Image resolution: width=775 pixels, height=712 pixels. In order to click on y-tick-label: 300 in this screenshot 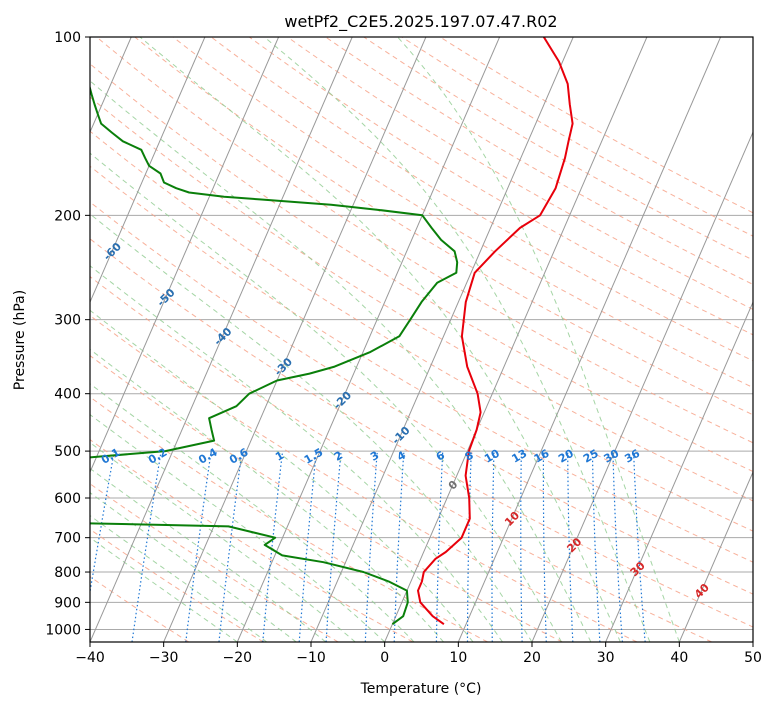, I will do `click(67, 321)`.